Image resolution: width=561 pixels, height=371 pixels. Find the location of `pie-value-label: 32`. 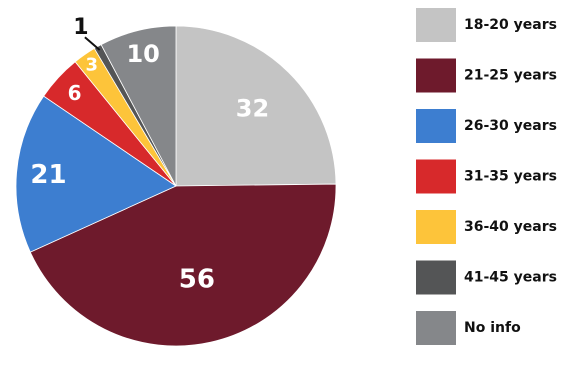

pie-value-label: 32 is located at coordinates (252, 109).